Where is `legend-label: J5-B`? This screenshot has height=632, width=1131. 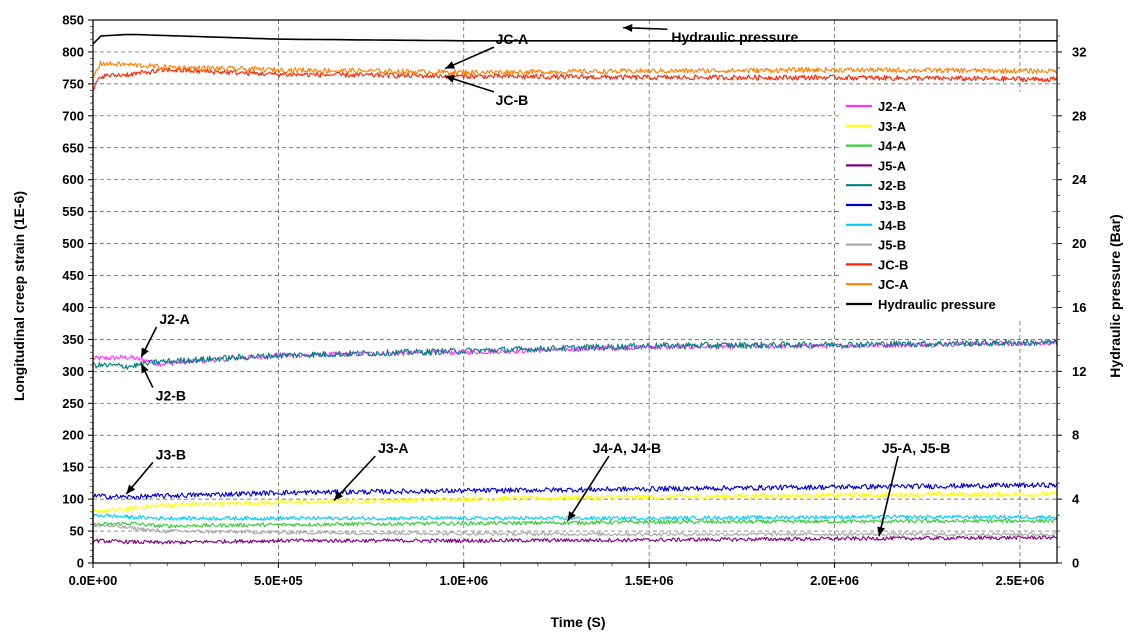
legend-label: J5-B is located at coordinates (892, 245).